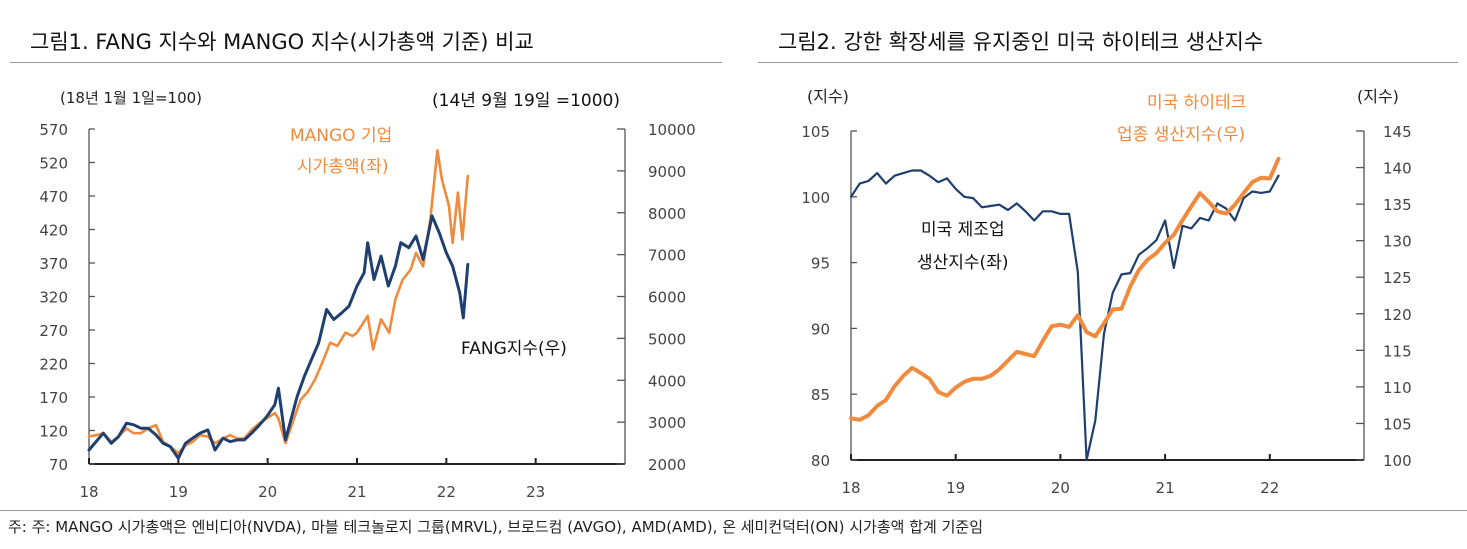 This screenshot has width=1467, height=549. Describe the element at coordinates (1397, 169) in the screenshot. I see `right-tick-label: 140` at that location.